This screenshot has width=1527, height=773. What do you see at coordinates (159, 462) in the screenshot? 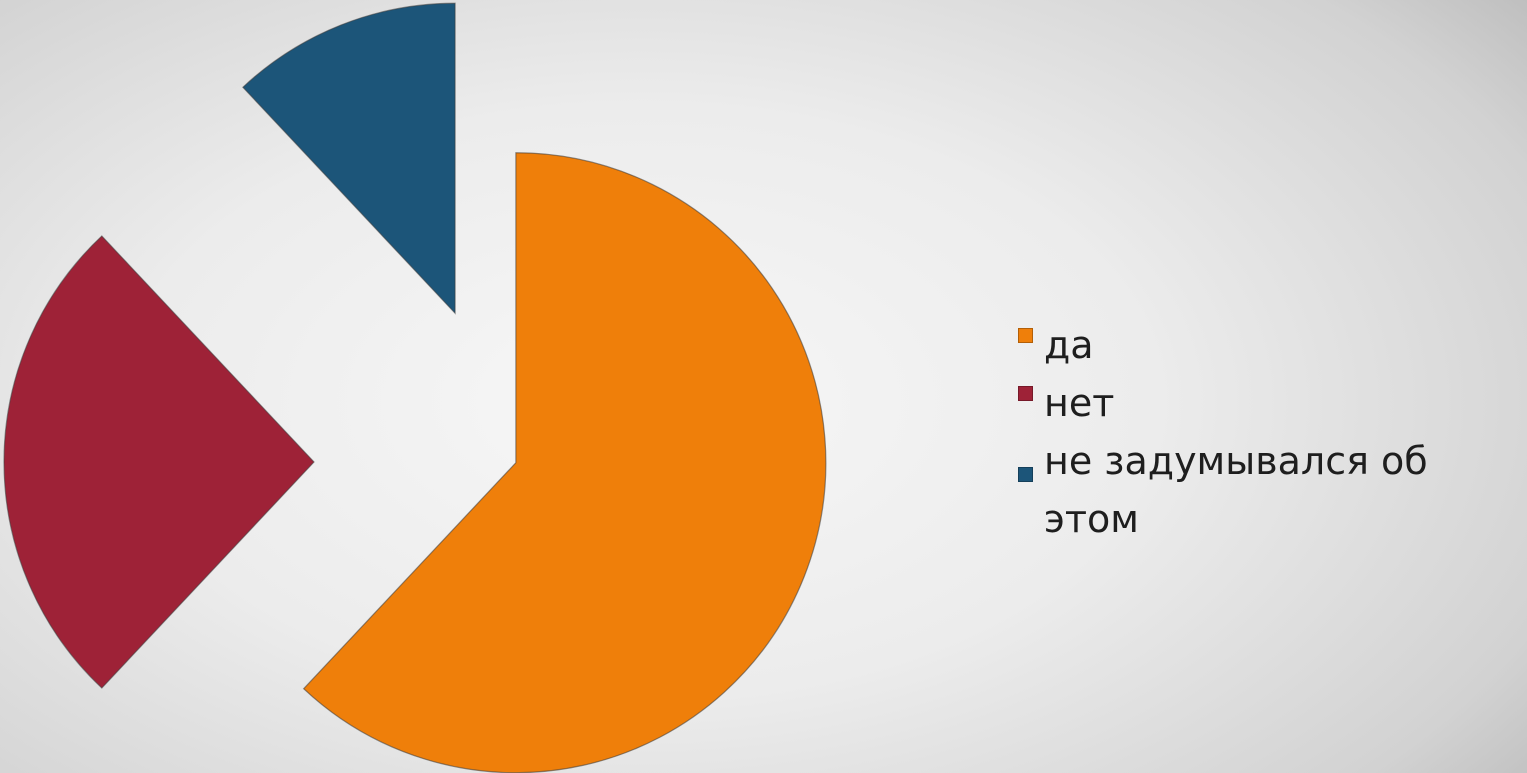
I see `pie-slice-no` at bounding box center [159, 462].